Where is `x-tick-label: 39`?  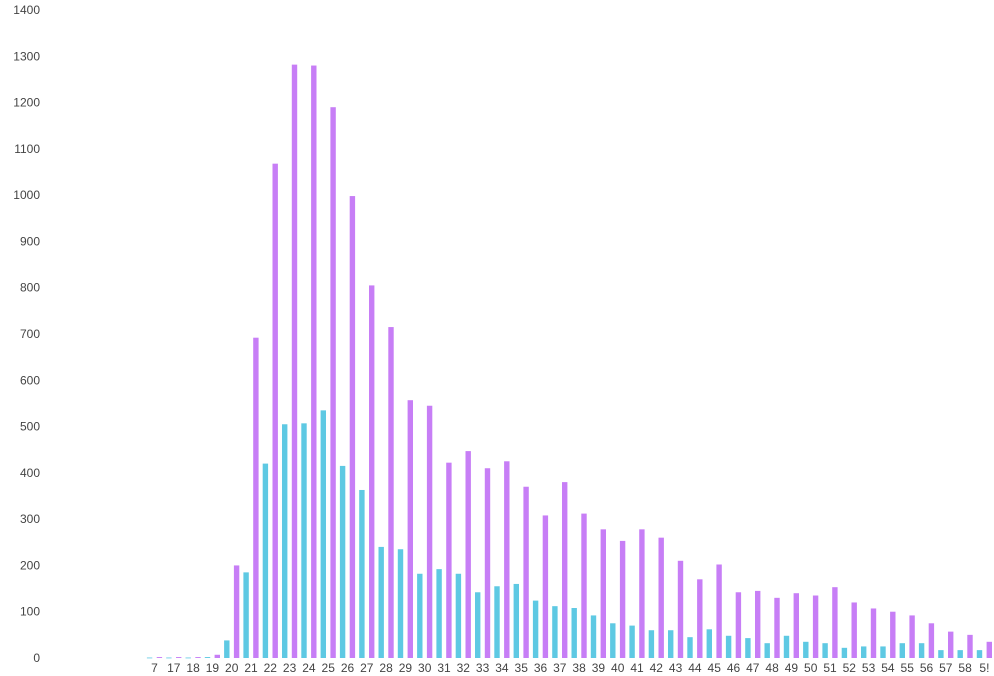
x-tick-label: 39 is located at coordinates (599, 668).